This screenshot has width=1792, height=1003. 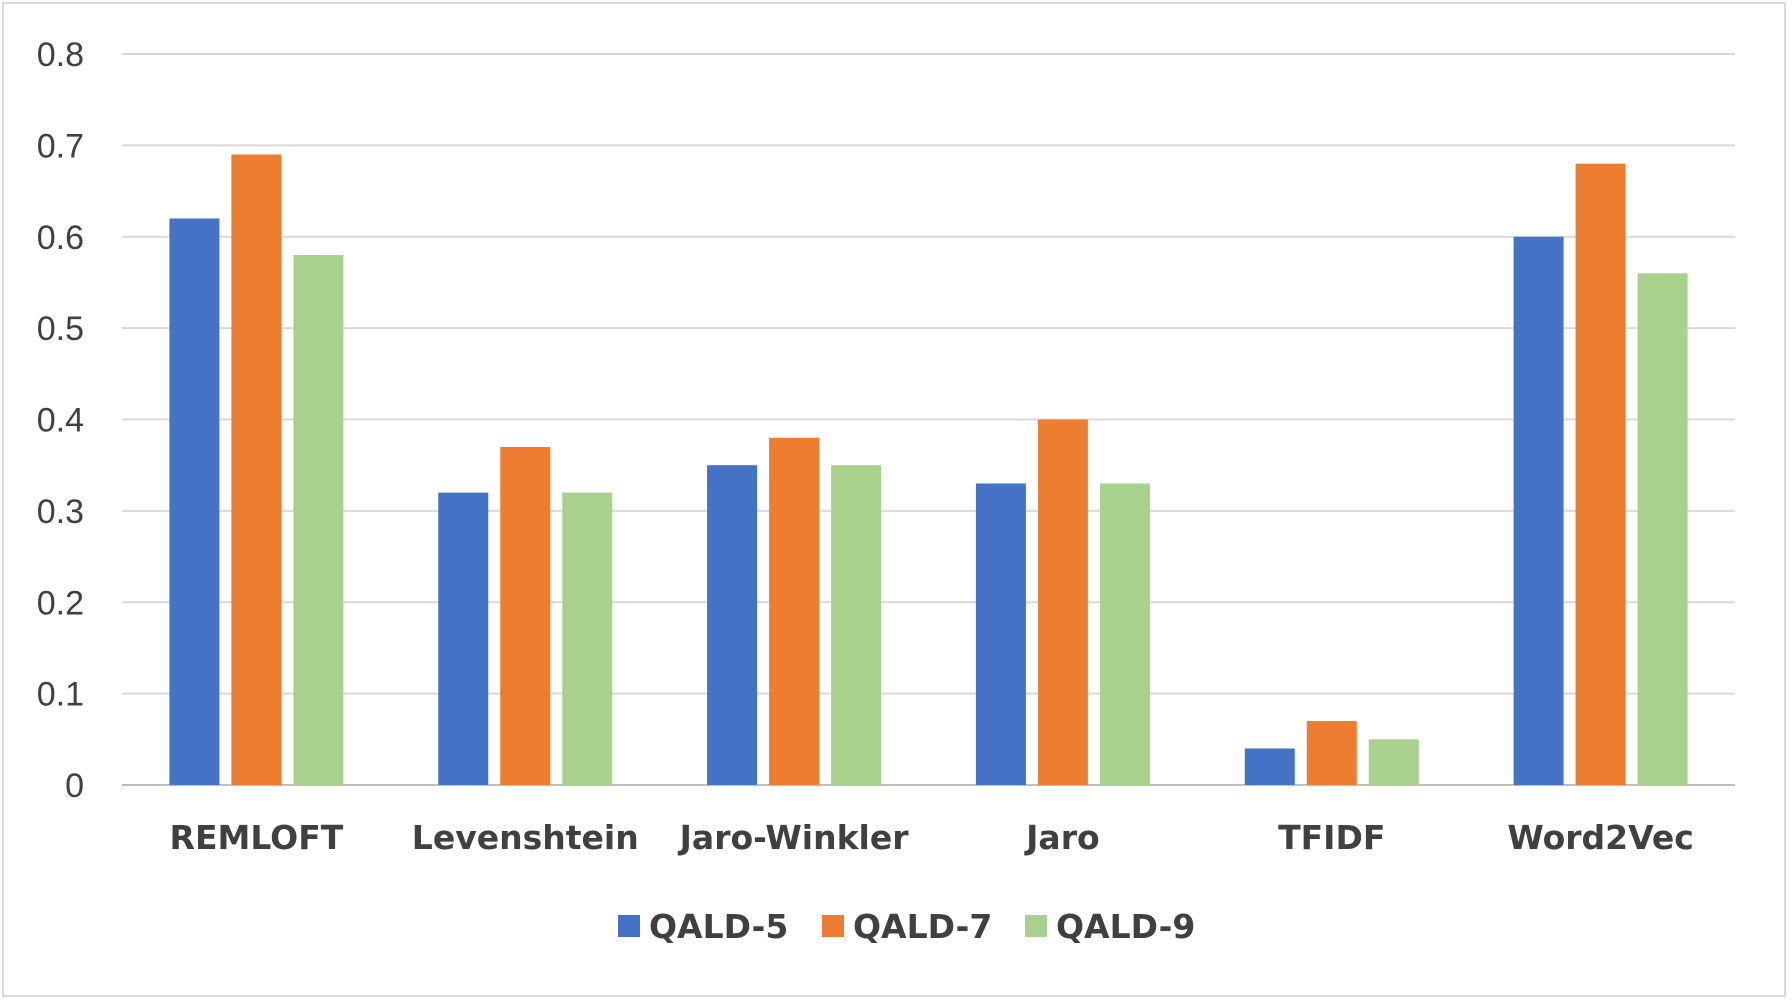 I want to click on y-tick-label: 0.7, so click(x=60, y=146).